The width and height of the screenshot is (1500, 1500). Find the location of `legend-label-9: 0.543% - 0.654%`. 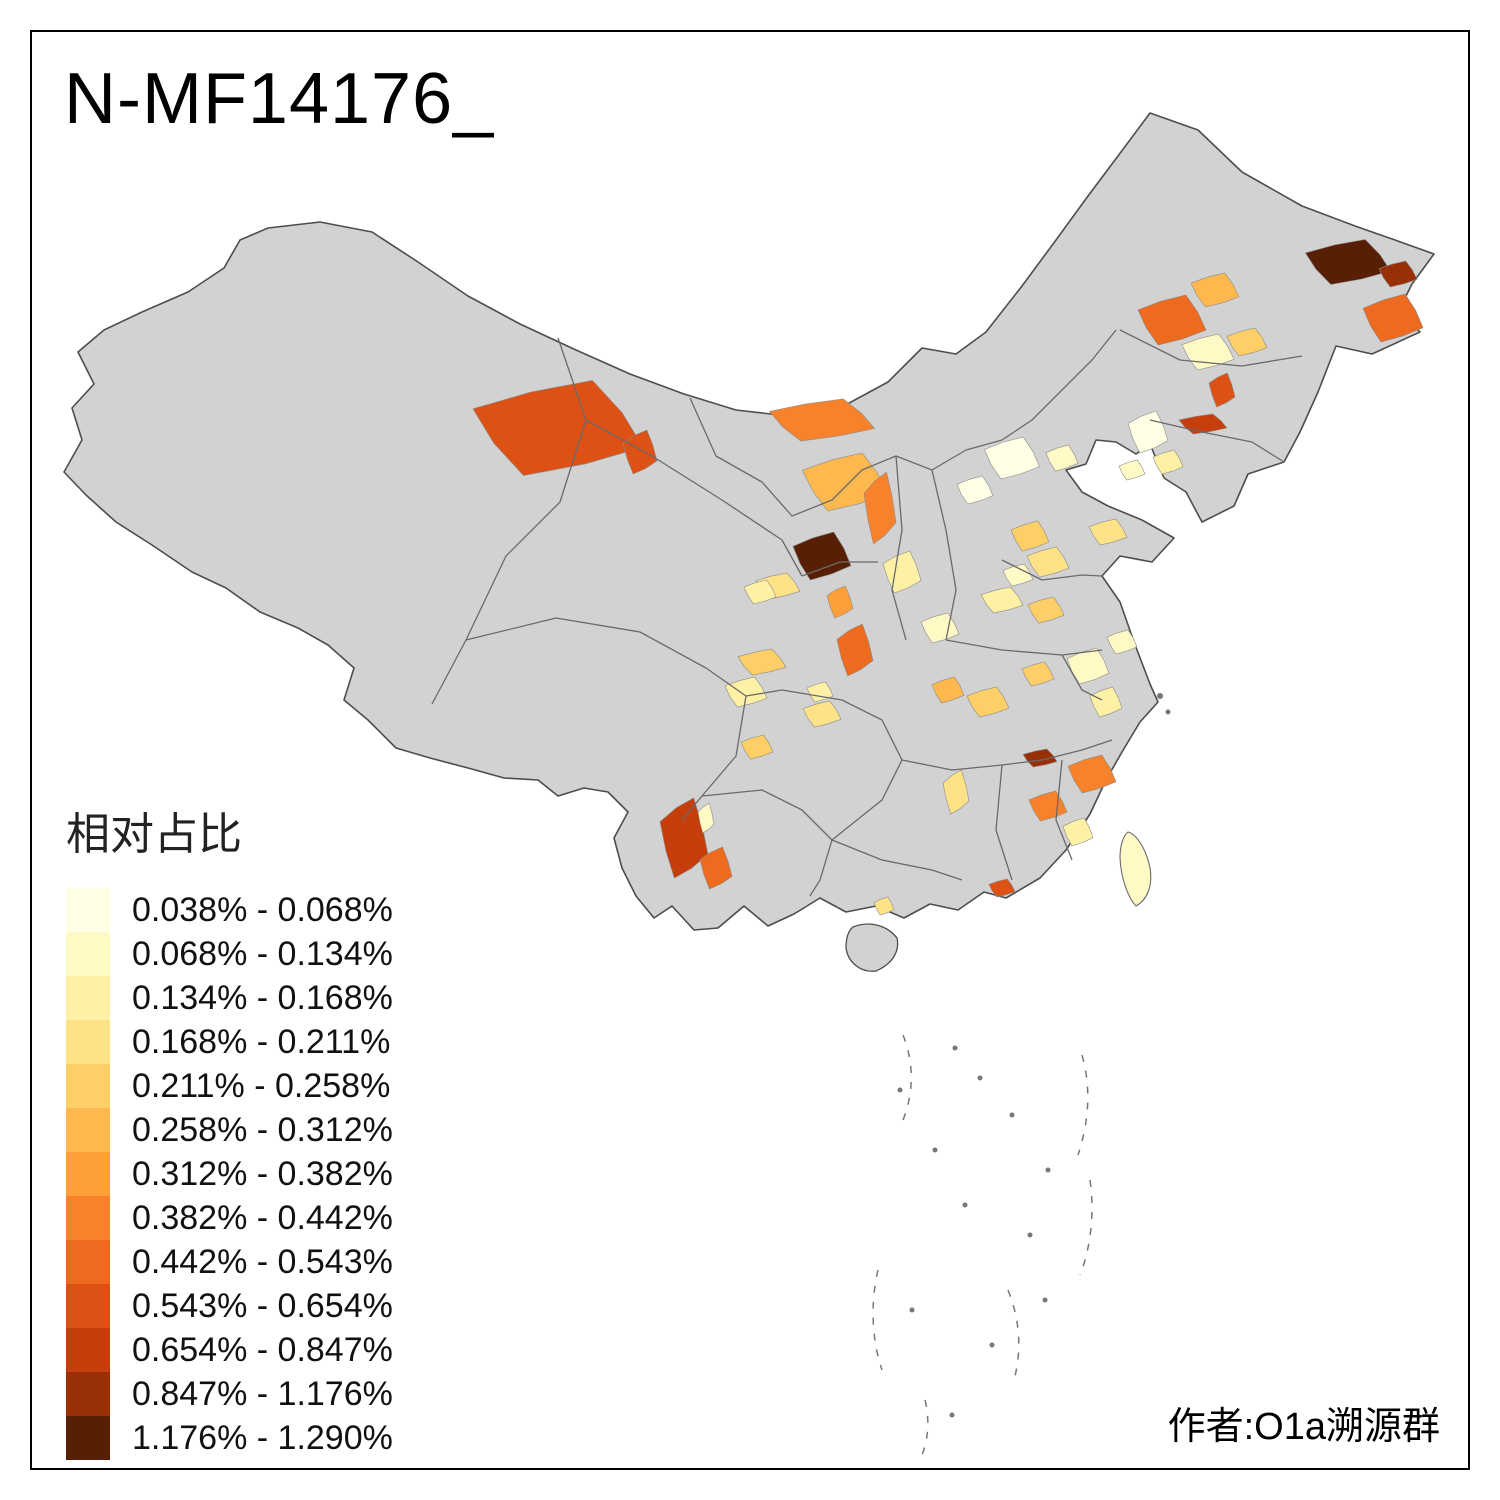

legend-label-9: 0.543% - 0.654% is located at coordinates (262, 1305).